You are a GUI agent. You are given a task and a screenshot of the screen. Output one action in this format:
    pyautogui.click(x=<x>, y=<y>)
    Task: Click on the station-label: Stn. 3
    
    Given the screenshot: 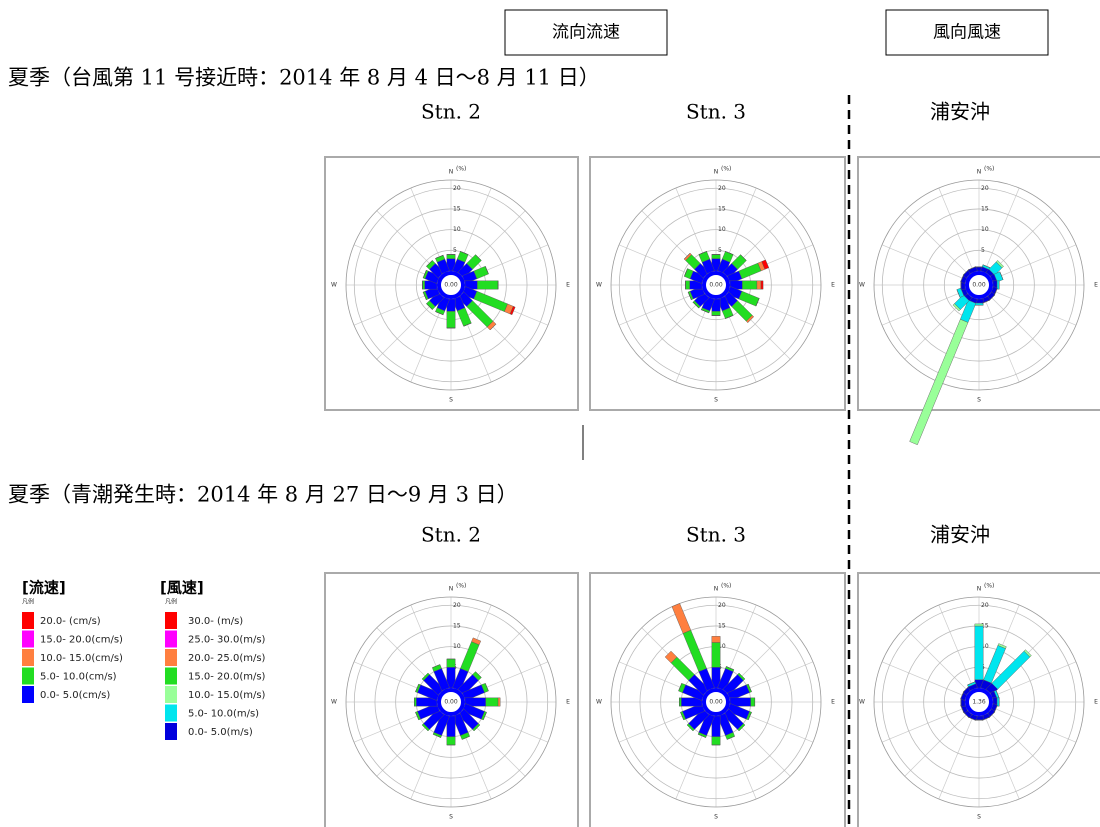 What is the action you would take?
    pyautogui.click(x=716, y=112)
    